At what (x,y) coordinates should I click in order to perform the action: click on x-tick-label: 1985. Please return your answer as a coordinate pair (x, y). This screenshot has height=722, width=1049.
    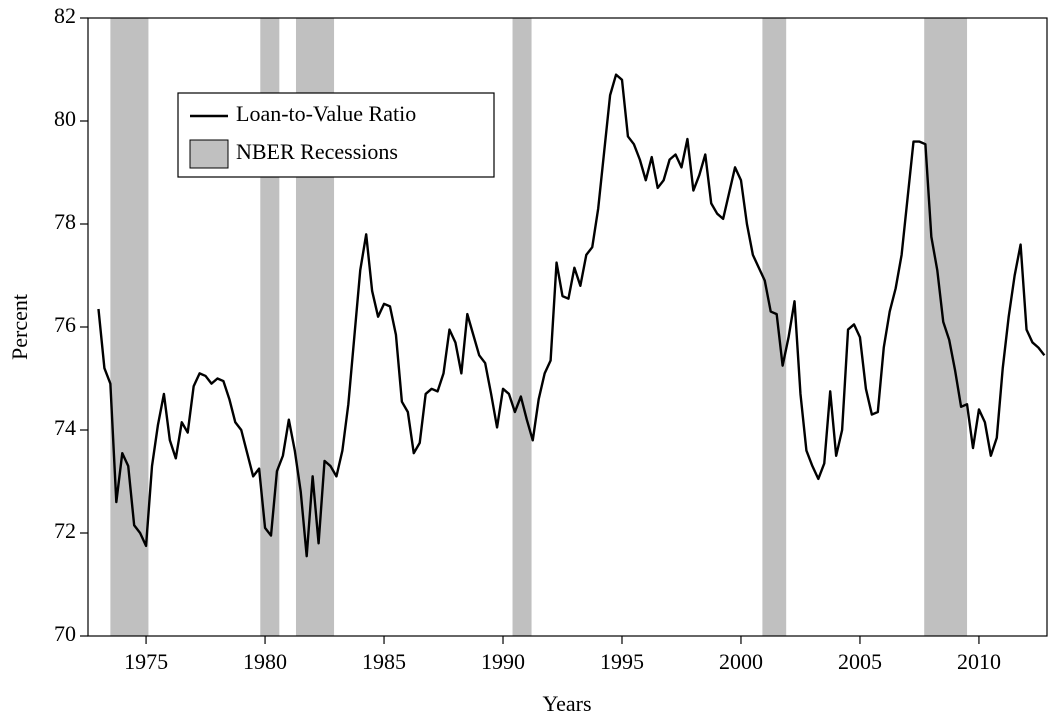
    Looking at the image, I should click on (384, 661).